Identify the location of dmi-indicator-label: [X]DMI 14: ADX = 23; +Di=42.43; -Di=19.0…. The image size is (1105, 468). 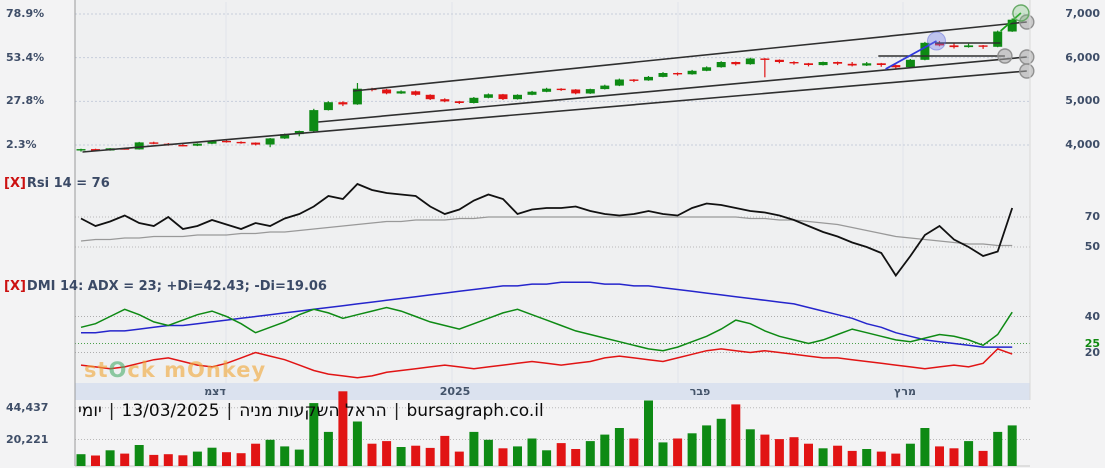
(165, 286).